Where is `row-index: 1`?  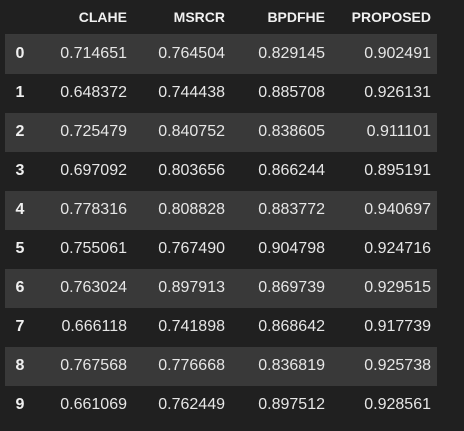 row-index: 1 is located at coordinates (20, 92).